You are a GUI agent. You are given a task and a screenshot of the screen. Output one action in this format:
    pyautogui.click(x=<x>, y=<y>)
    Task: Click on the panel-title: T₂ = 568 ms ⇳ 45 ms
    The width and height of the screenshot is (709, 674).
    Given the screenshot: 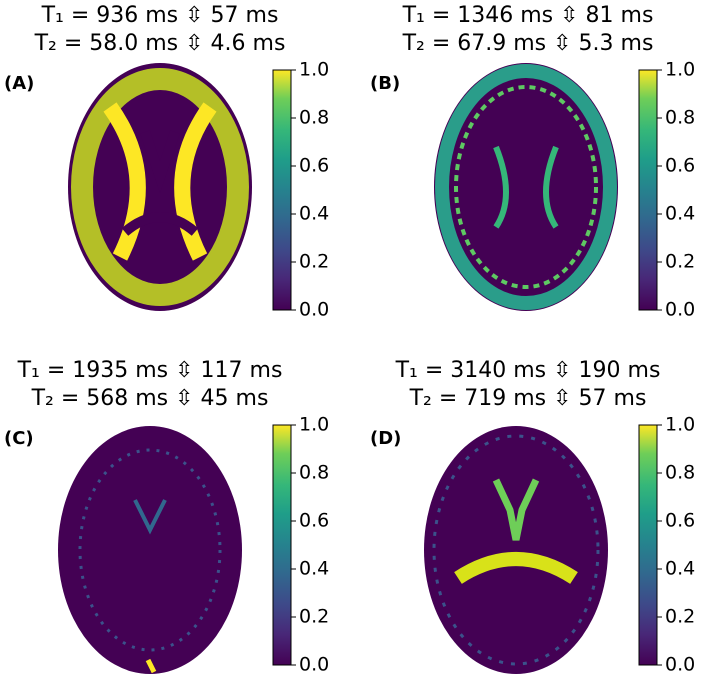 What is the action you would take?
    pyautogui.click(x=150, y=398)
    